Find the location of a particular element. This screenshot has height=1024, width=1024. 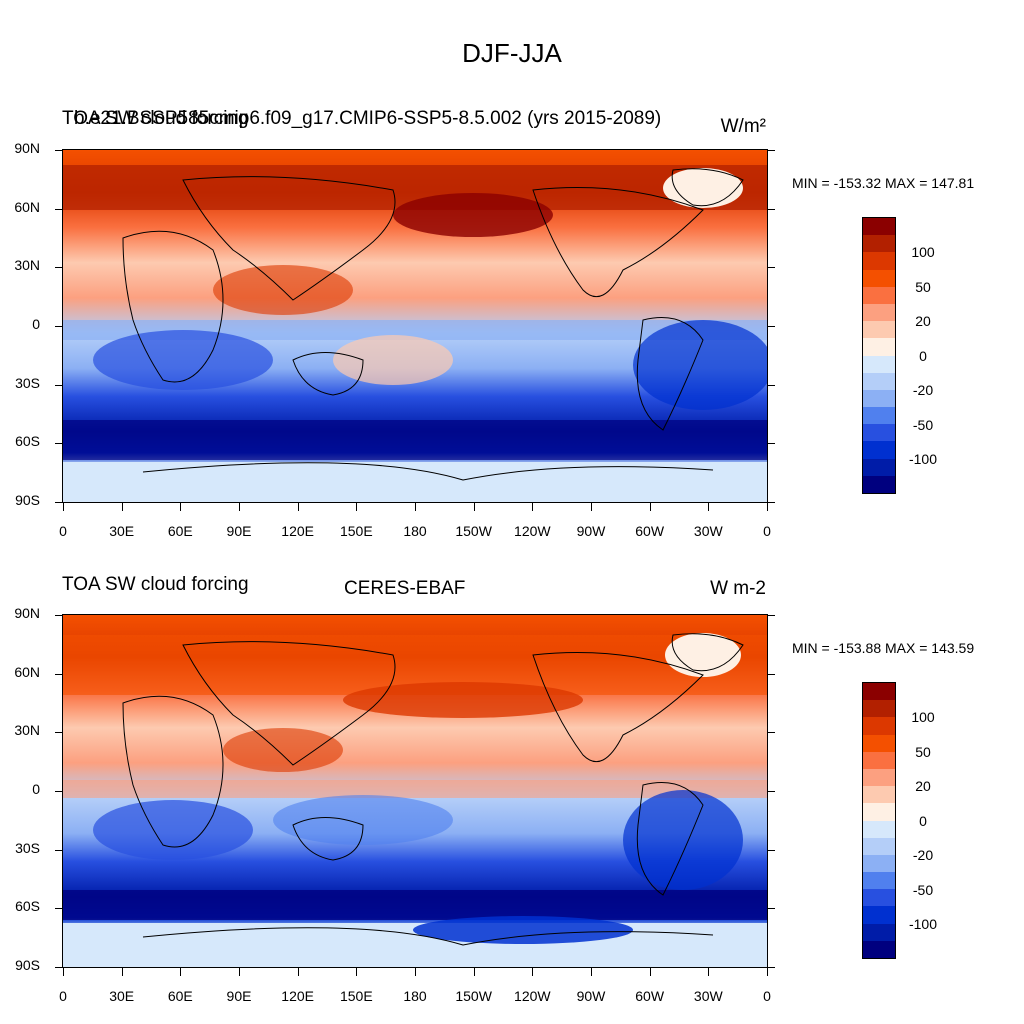

p2-lat-label: 30N is located at coordinates (27, 730).